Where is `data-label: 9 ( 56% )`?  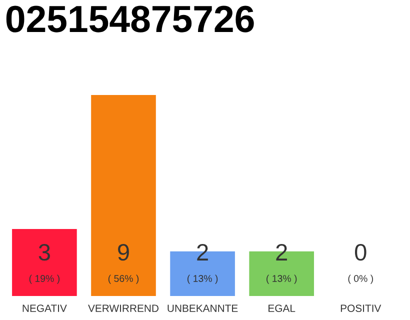
data-label: 9 ( 56% ) is located at coordinates (123, 264).